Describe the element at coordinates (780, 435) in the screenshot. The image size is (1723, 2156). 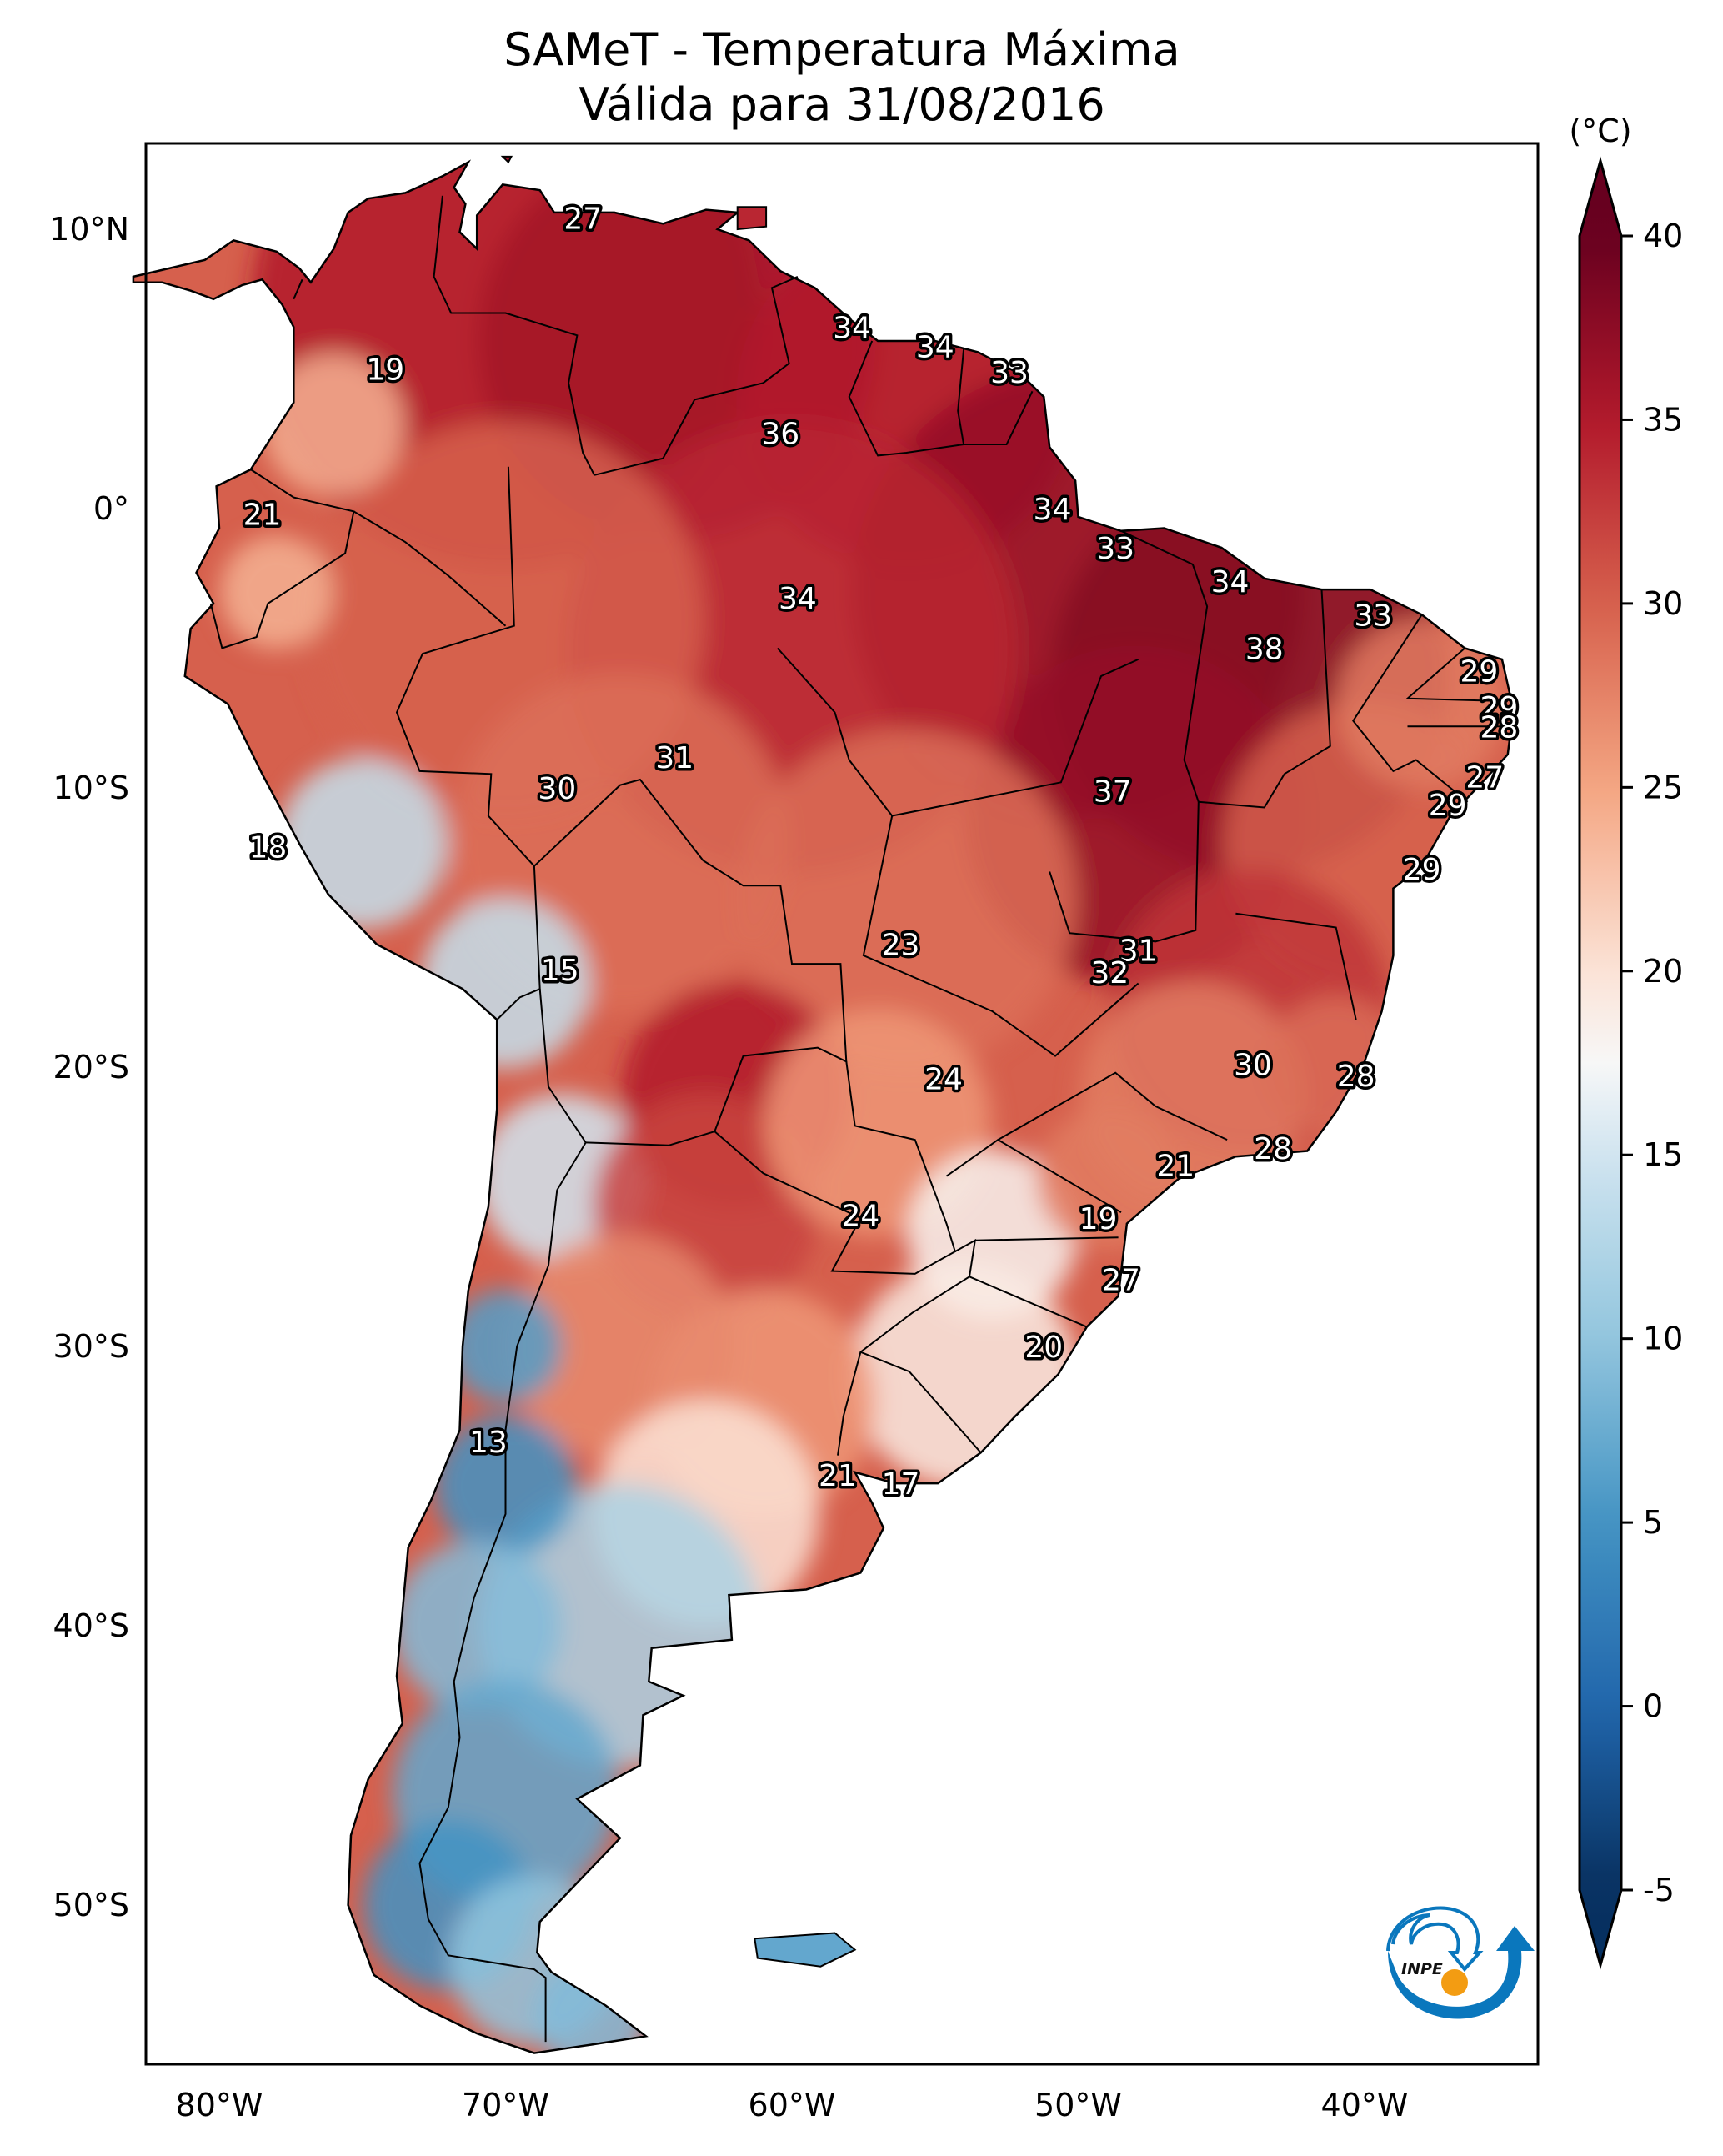
I see `station-value-label: 36` at that location.